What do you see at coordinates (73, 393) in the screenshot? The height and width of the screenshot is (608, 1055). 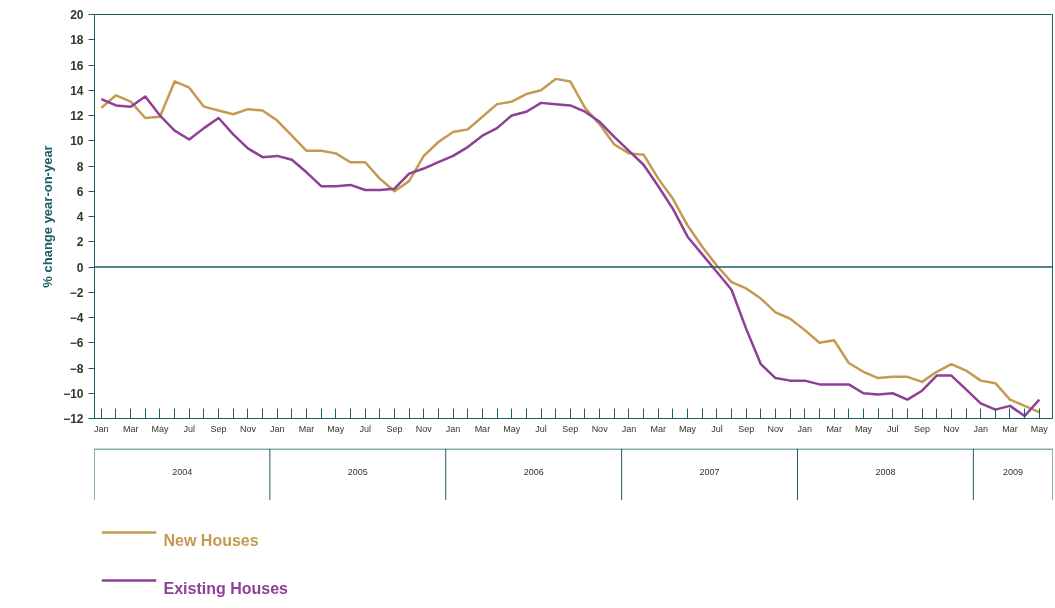 I see `y-tick-label: −10` at bounding box center [73, 393].